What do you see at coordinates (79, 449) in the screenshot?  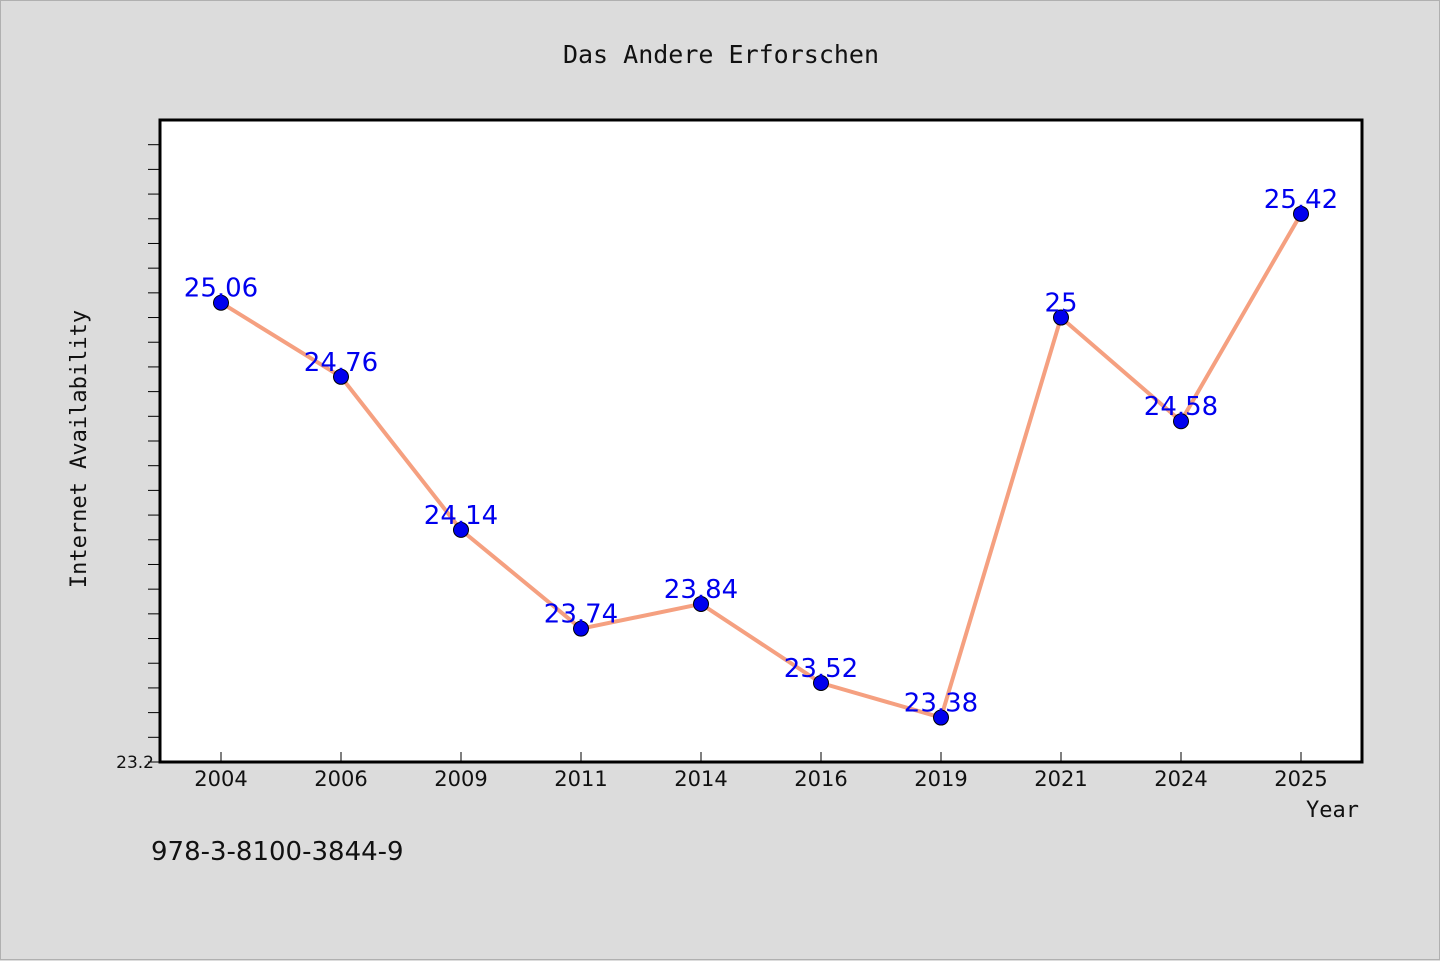 I see `y-axis-label: Internet Availability` at bounding box center [79, 449].